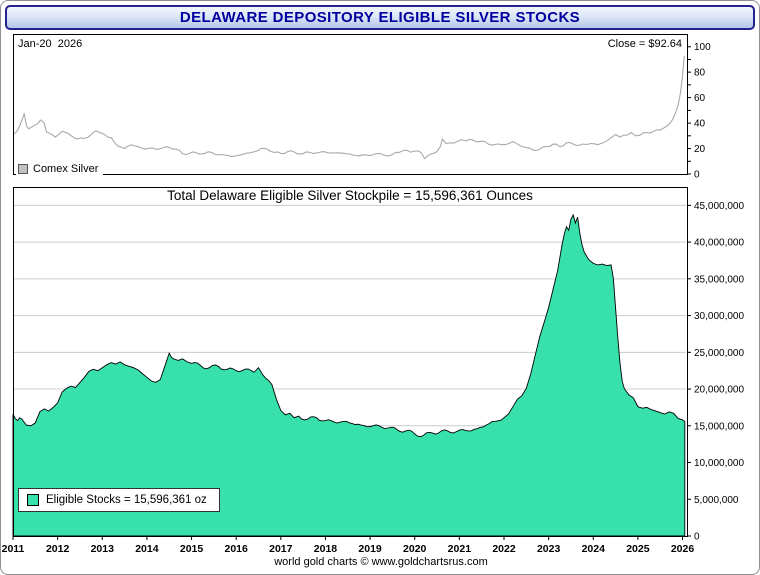 The width and height of the screenshot is (760, 575). What do you see at coordinates (549, 549) in the screenshot?
I see `year-tick-label: 2023` at bounding box center [549, 549].